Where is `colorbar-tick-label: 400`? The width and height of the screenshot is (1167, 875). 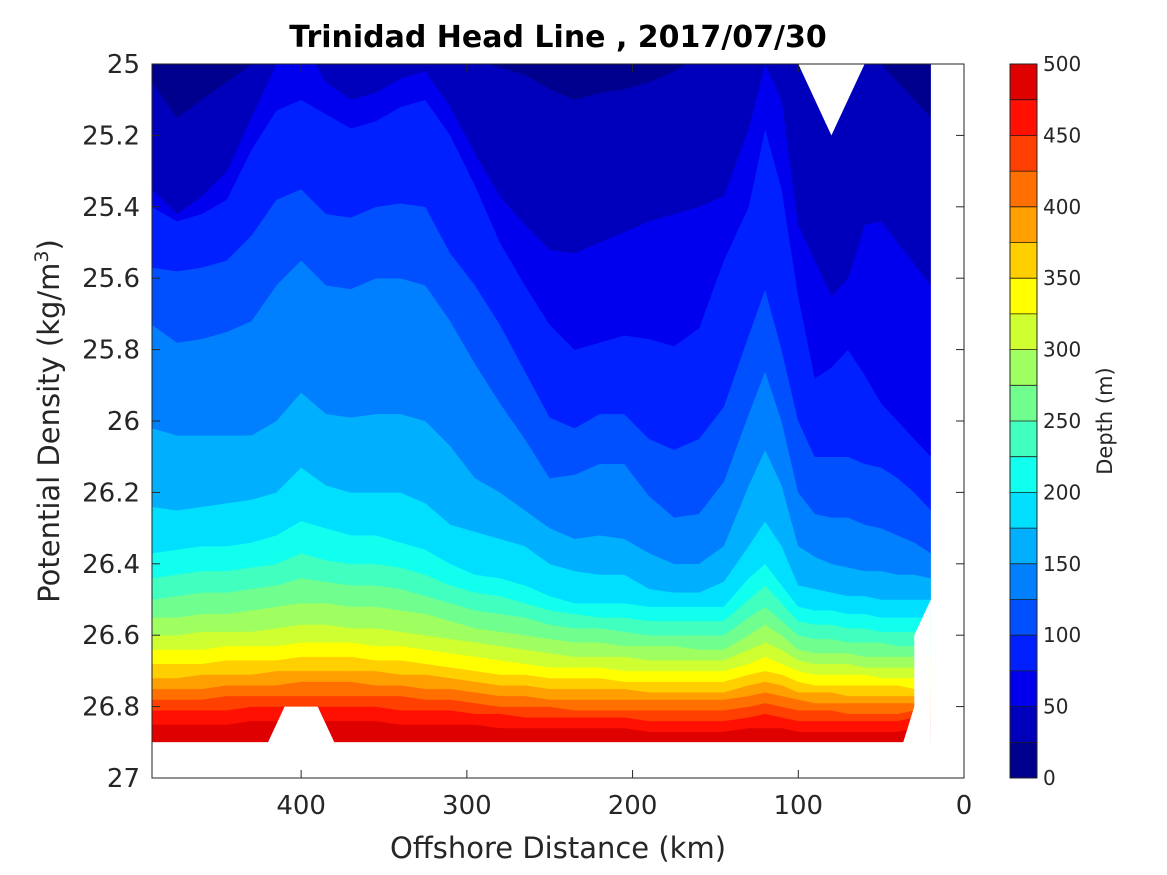
colorbar-tick-label: 400 is located at coordinates (1062, 207).